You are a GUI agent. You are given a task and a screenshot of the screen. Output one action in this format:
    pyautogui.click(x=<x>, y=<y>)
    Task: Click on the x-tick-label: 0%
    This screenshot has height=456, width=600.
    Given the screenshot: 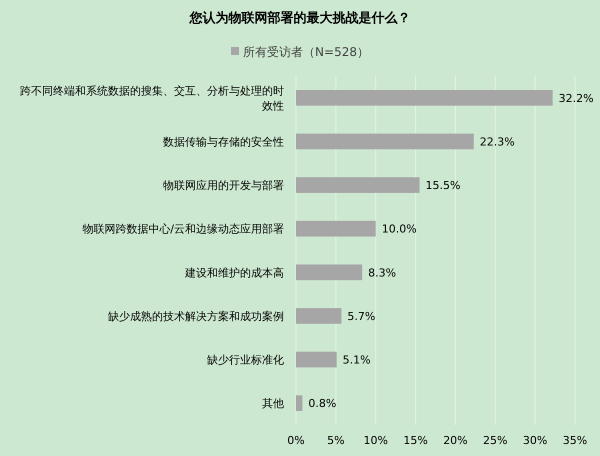 What is the action you would take?
    pyautogui.click(x=296, y=440)
    